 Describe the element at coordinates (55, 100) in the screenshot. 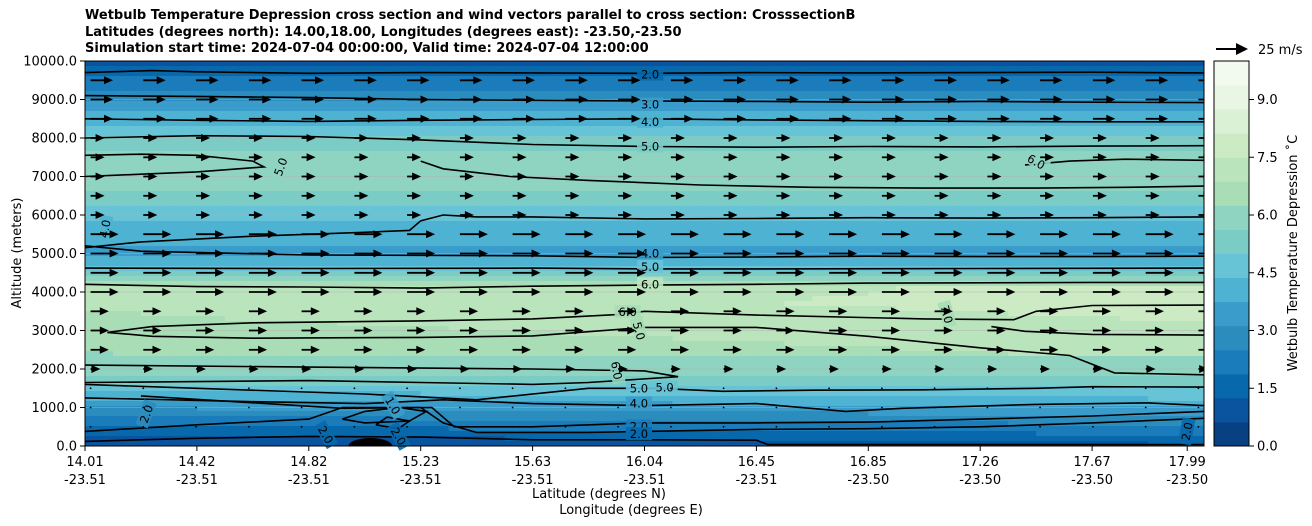

I see `y-tick-label: 9000.0` at that location.